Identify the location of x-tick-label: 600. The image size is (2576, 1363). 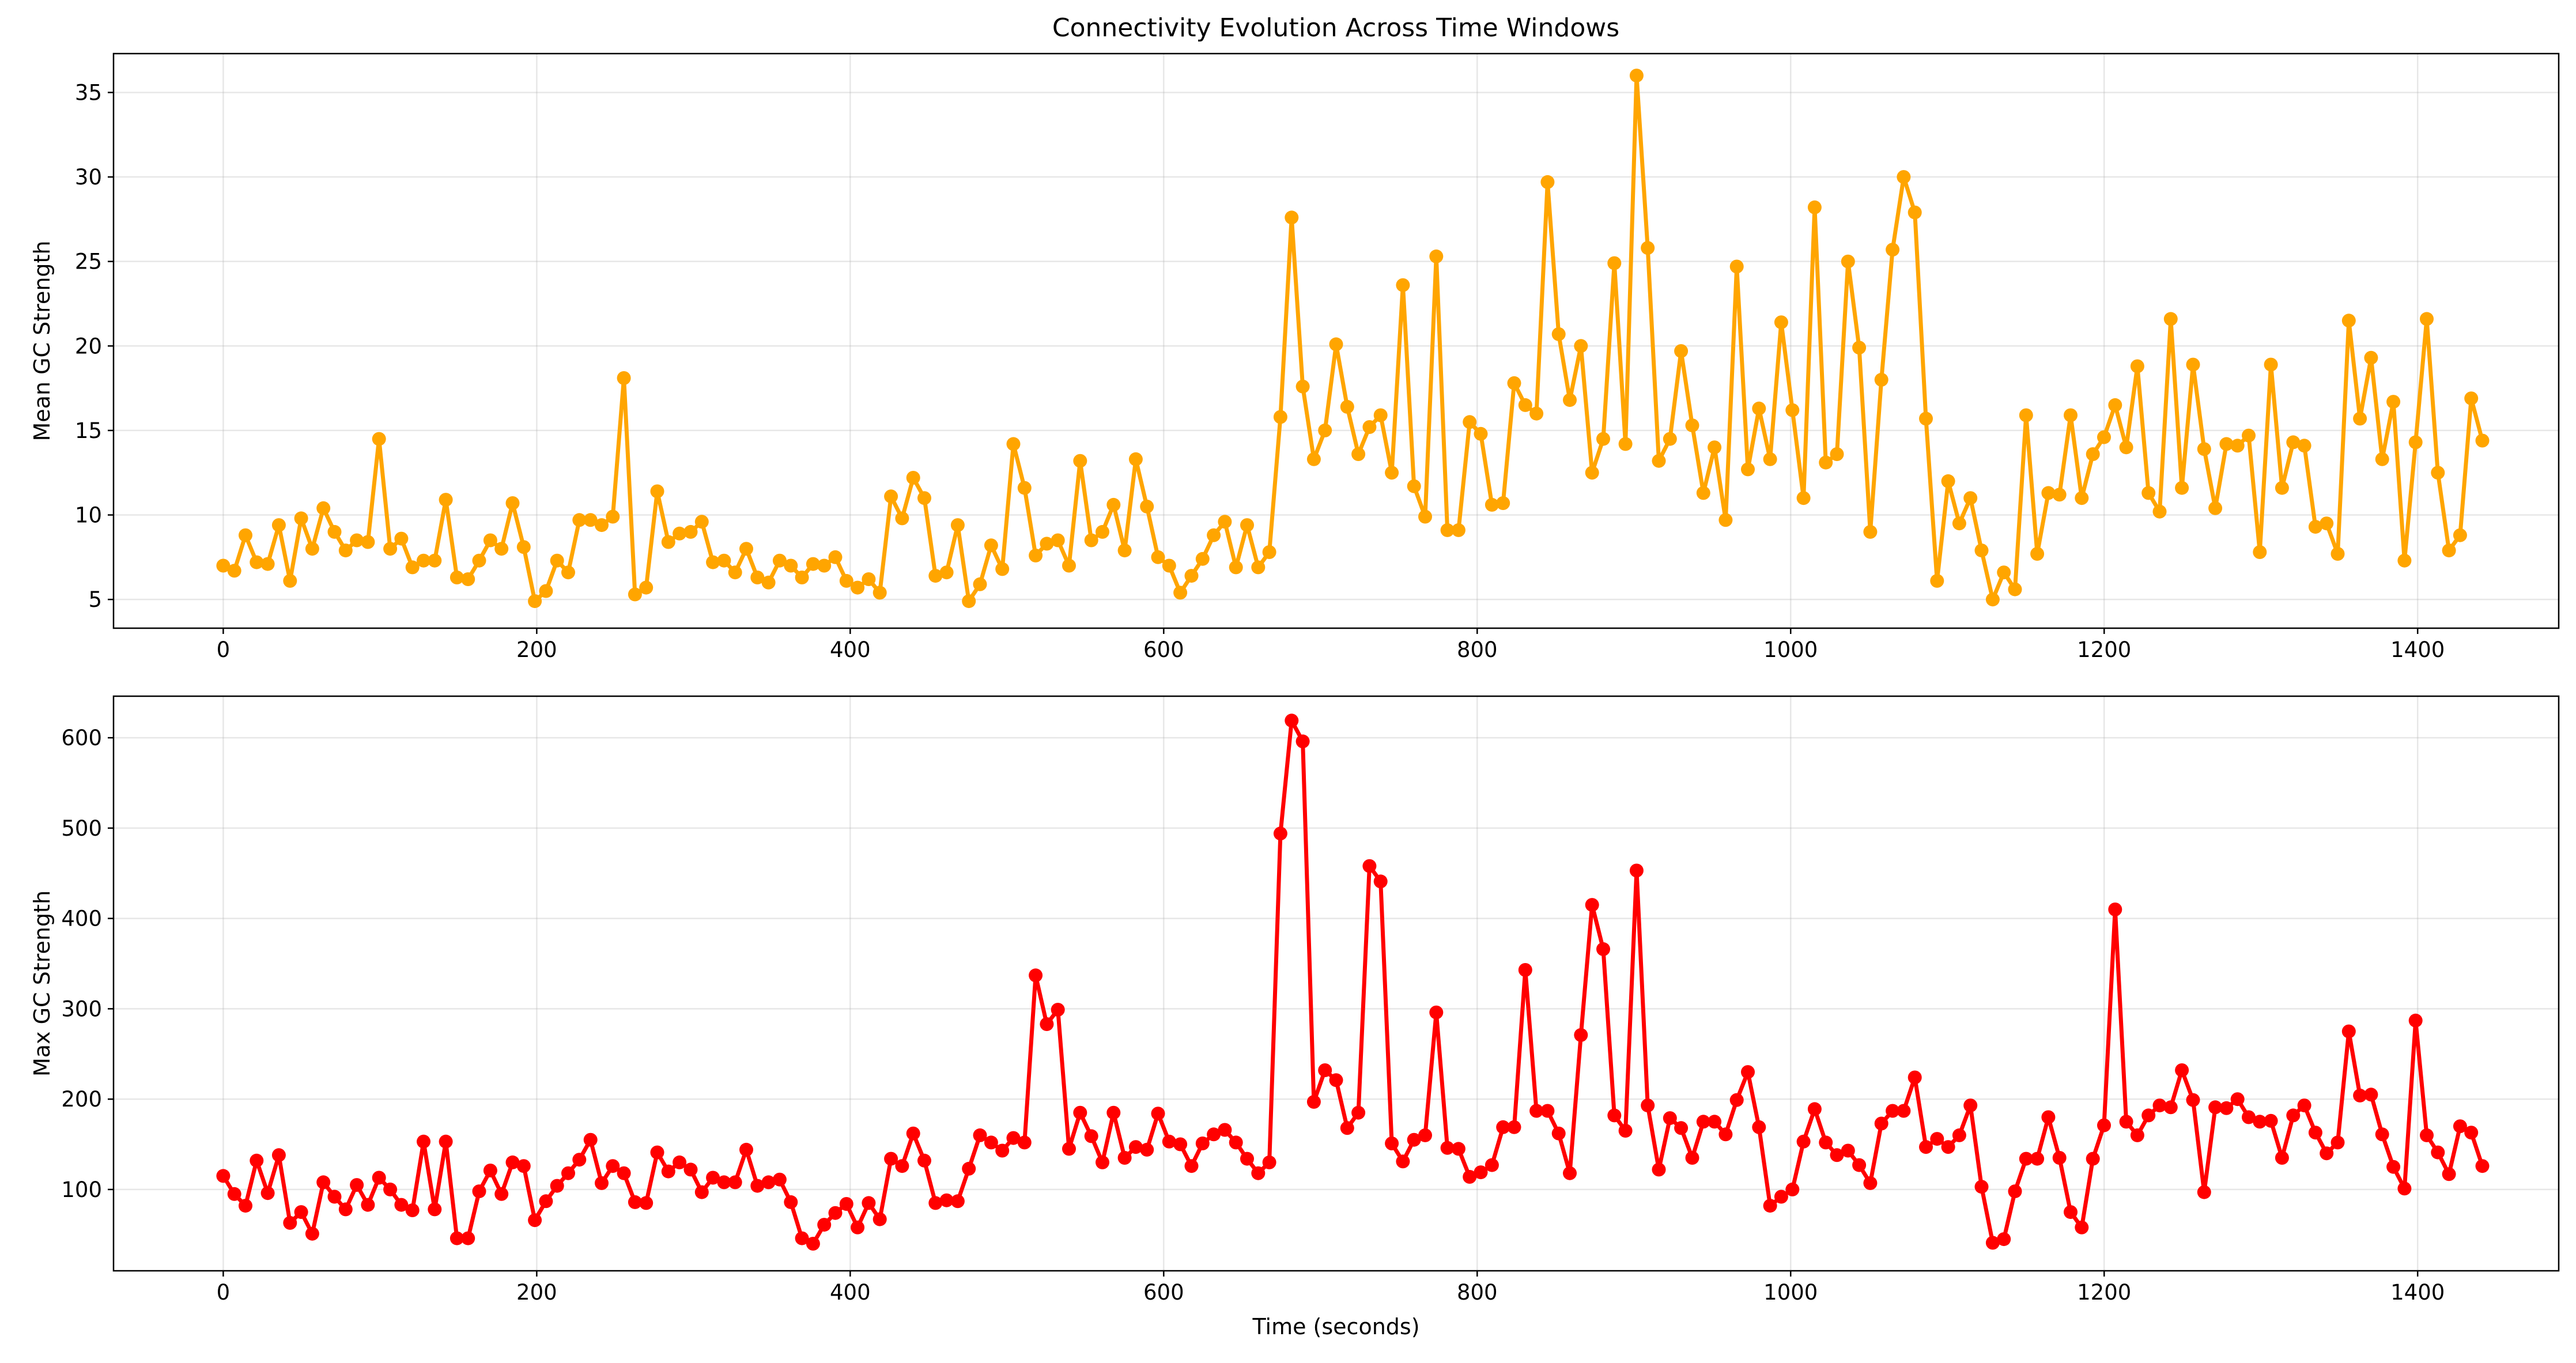
(1163, 1292).